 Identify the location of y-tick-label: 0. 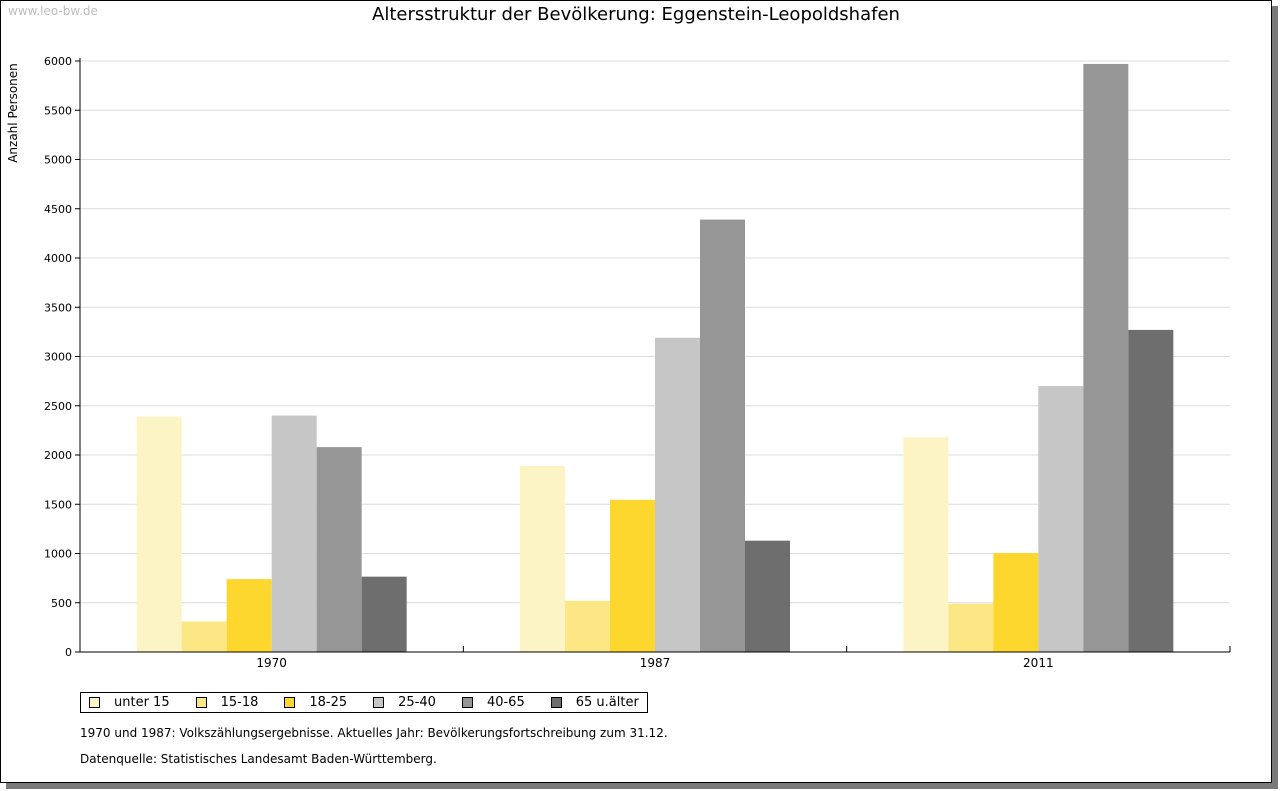
(68, 652).